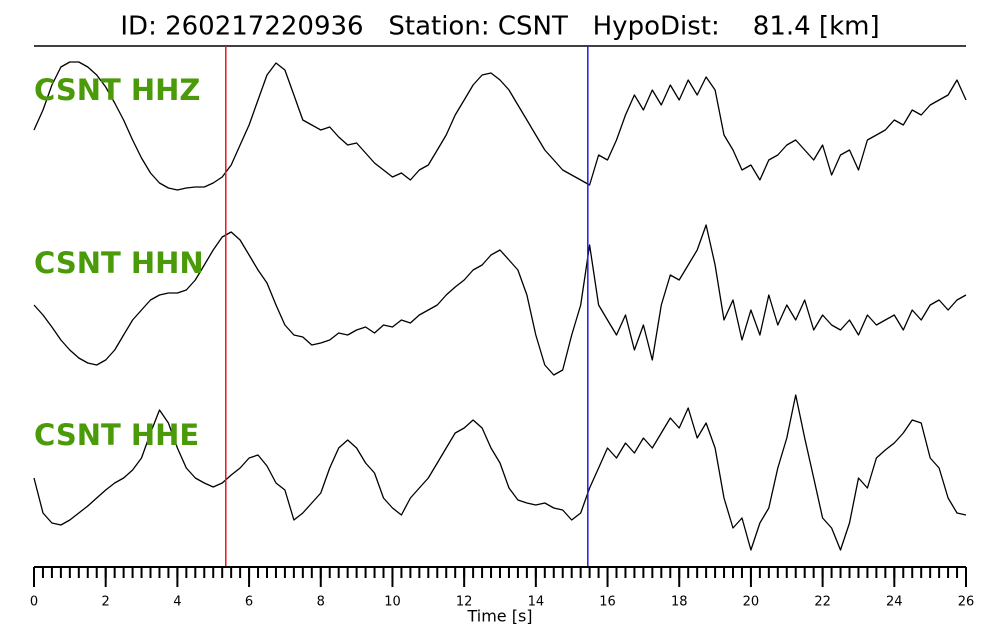  What do you see at coordinates (321, 602) in the screenshot?
I see `x-tick-label: 8` at bounding box center [321, 602].